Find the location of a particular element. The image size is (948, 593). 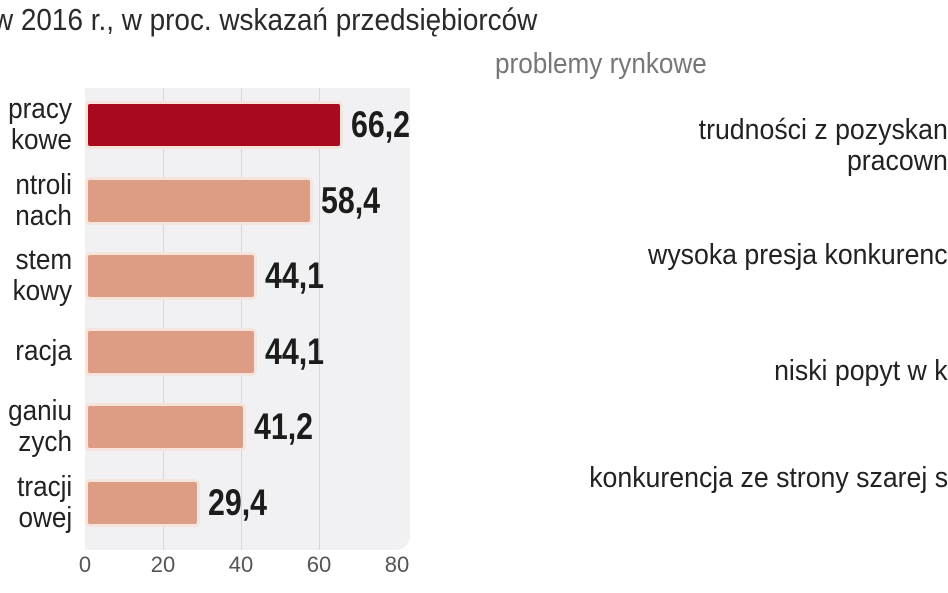

right-panel-label-line: konkurencja ze strony szarej s is located at coordinates (768, 478).